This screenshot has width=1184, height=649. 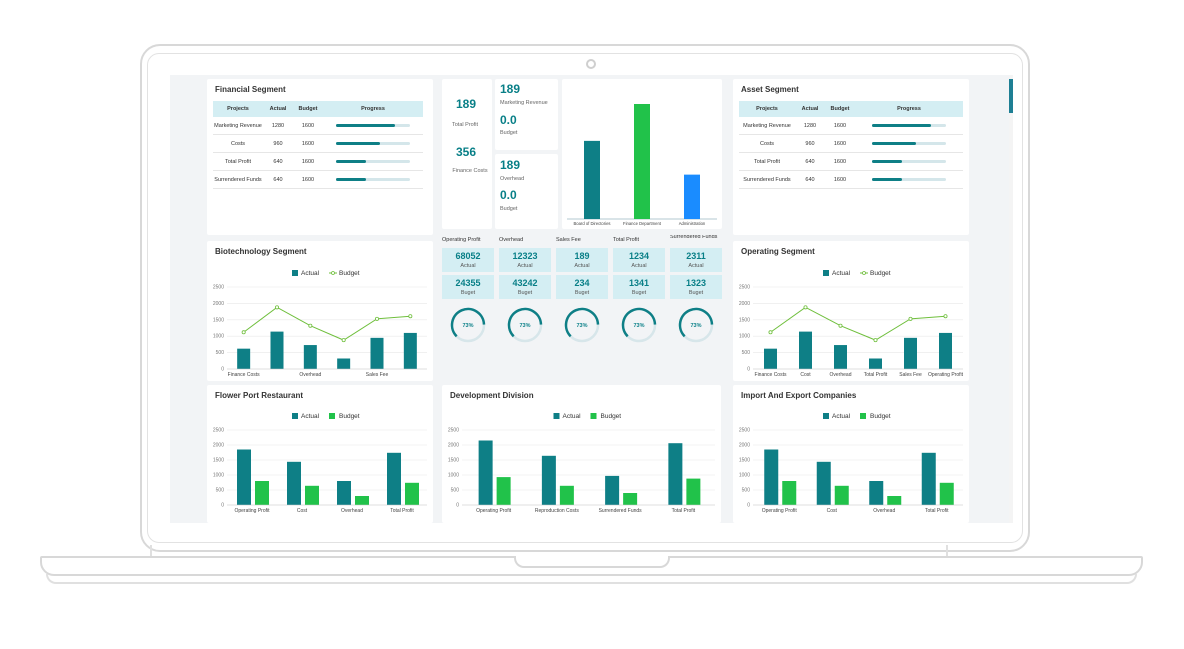 I want to click on stat-column-header: Total Profit, so click(x=626, y=240).